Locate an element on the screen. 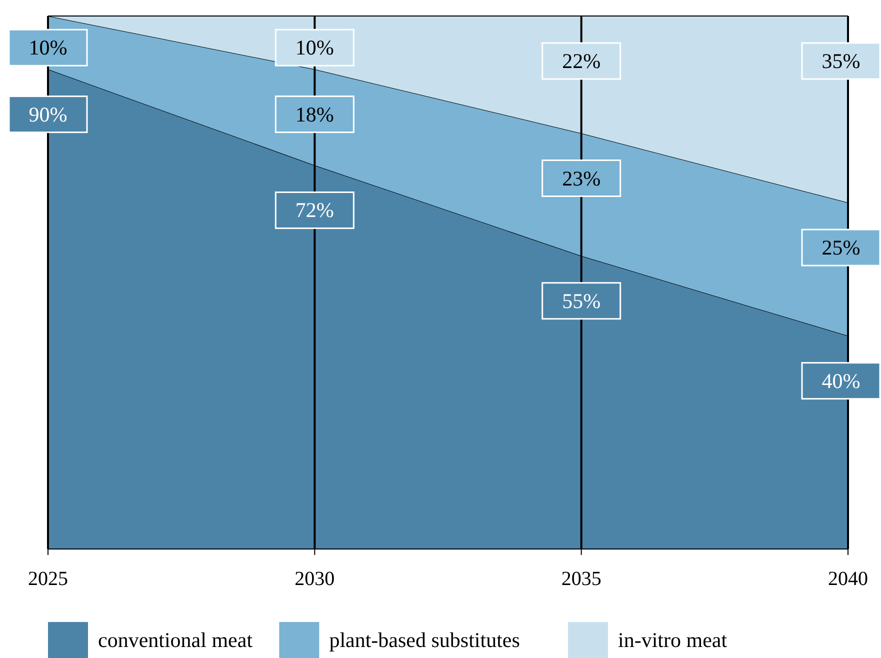 This screenshot has width=881, height=658. data-label: 55% is located at coordinates (581, 300).